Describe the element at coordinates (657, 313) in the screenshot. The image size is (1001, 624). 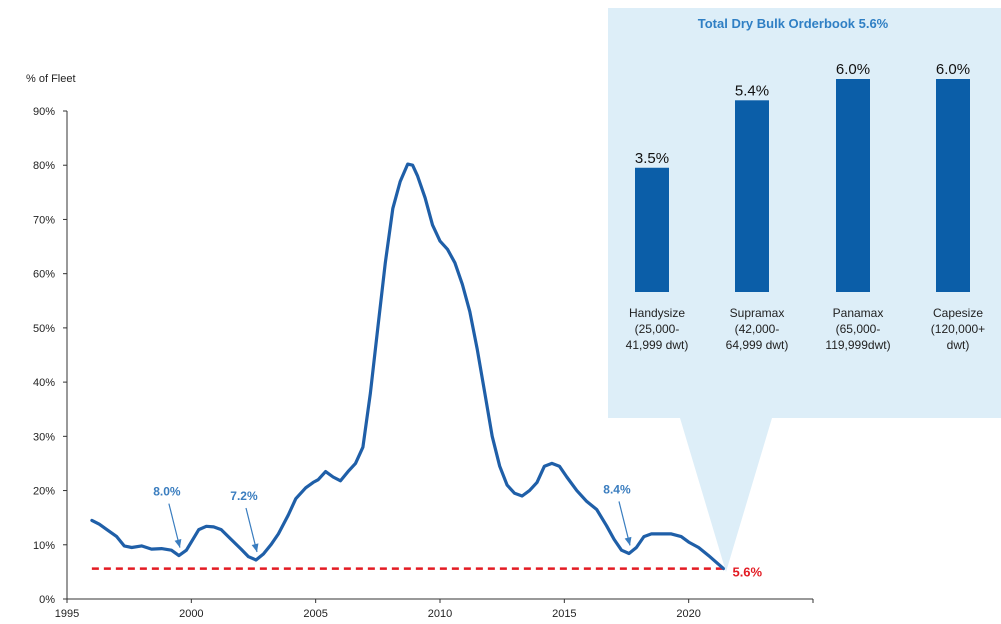
I see `category-label: Handysize` at that location.